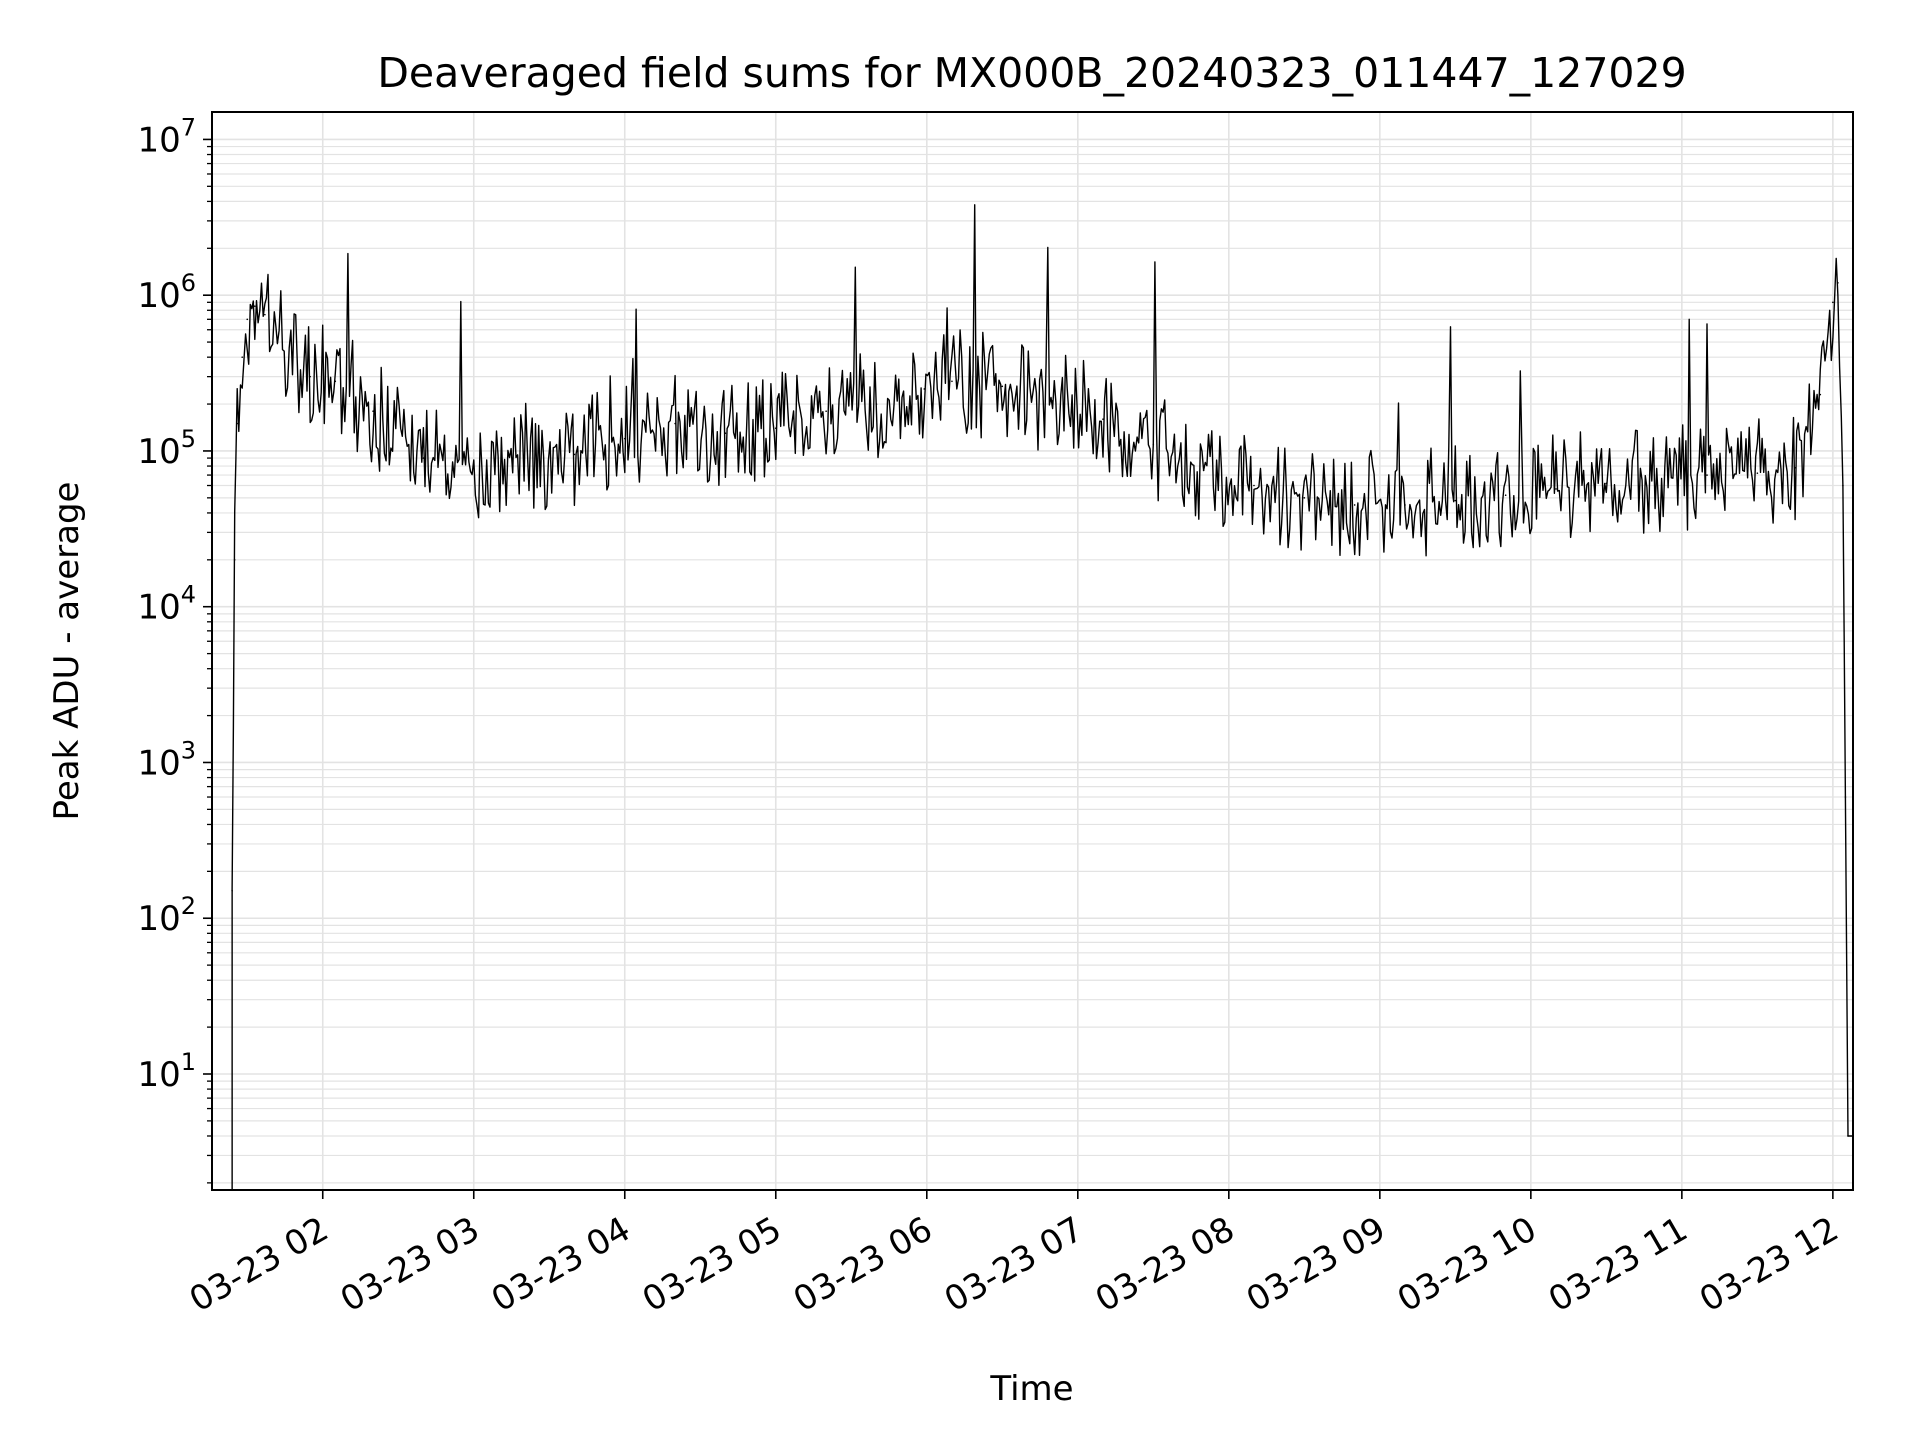 This screenshot has height=1440, width=1920. I want to click on y-tick-label: 10⁴, so click(166, 604).